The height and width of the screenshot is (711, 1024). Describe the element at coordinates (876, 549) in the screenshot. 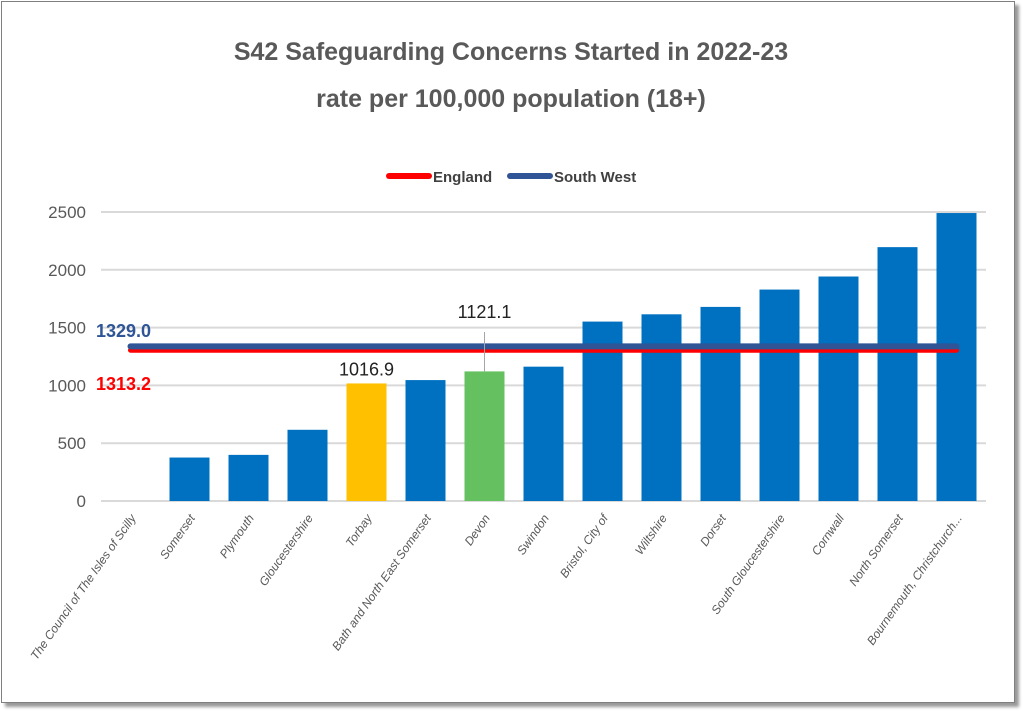

I see `x-tick-label: North Somerset` at that location.